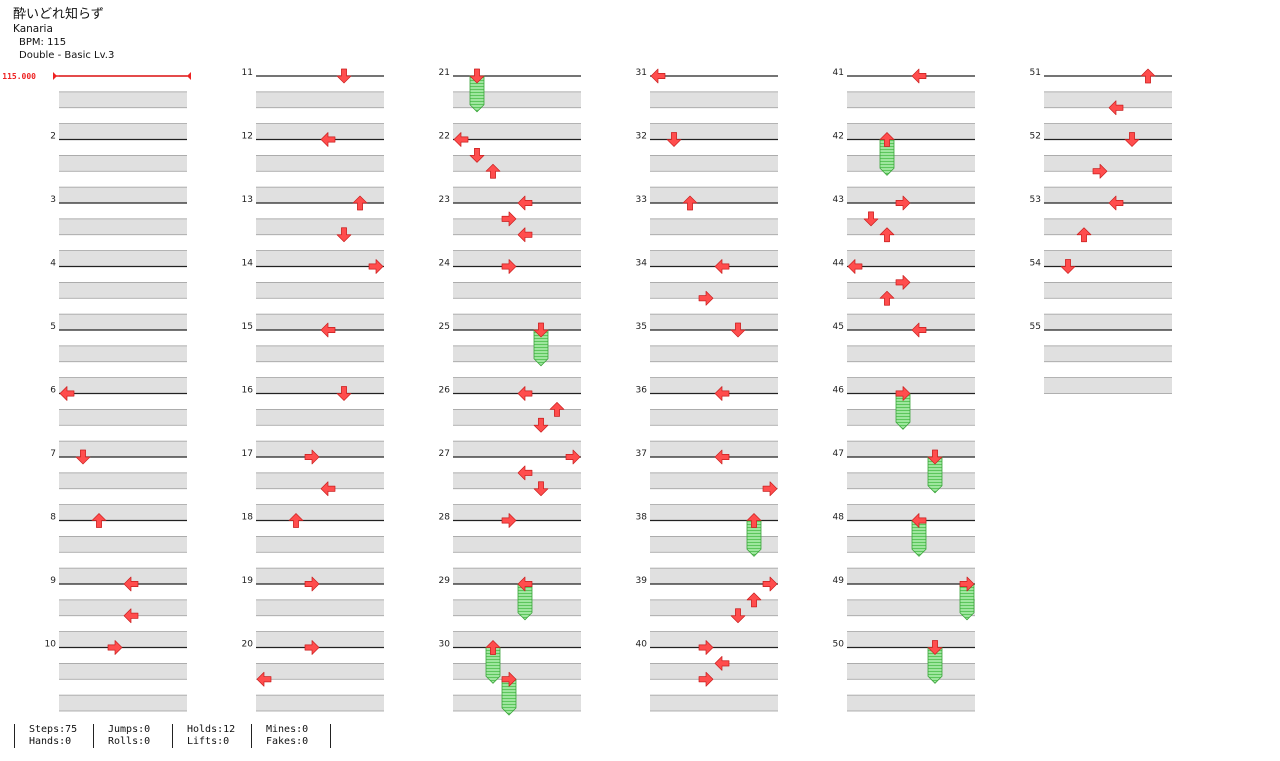 The width and height of the screenshot is (1280, 761). I want to click on measure-43: 43, so click(904, 231).